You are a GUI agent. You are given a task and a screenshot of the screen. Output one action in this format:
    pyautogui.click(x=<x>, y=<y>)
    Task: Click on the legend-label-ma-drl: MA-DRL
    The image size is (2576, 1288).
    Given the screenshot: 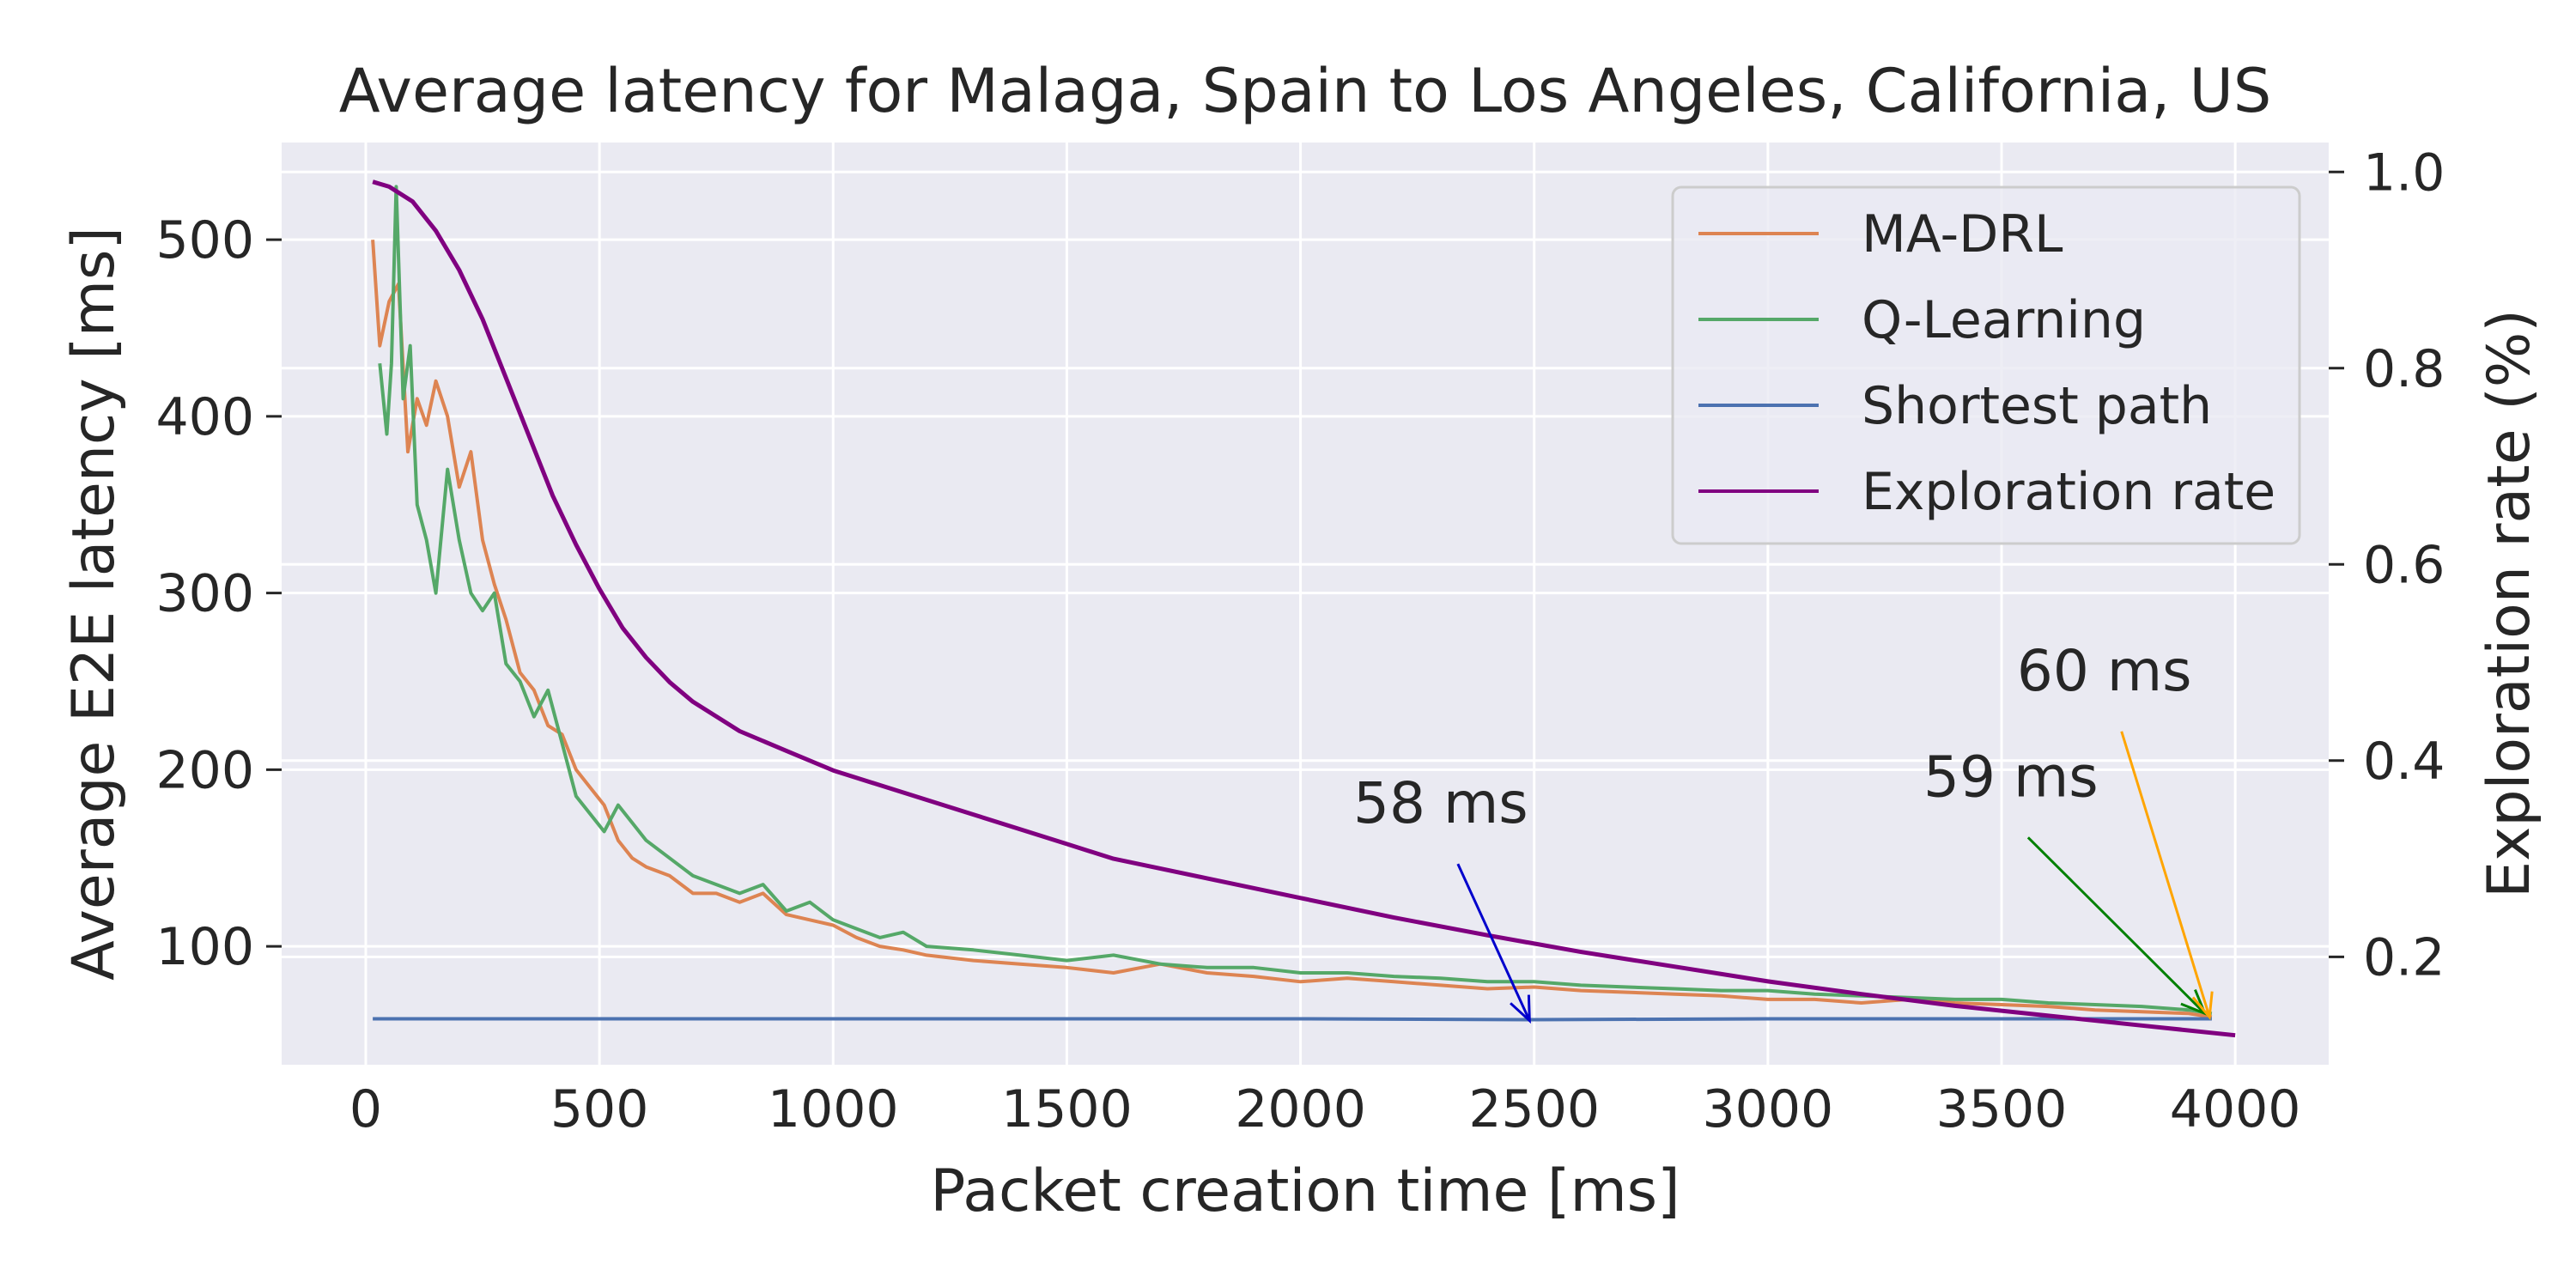 What is the action you would take?
    pyautogui.click(x=1962, y=234)
    